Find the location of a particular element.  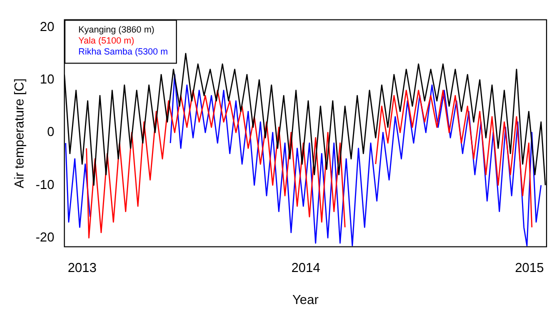

y-tick-label: 0 is located at coordinates (50, 132).